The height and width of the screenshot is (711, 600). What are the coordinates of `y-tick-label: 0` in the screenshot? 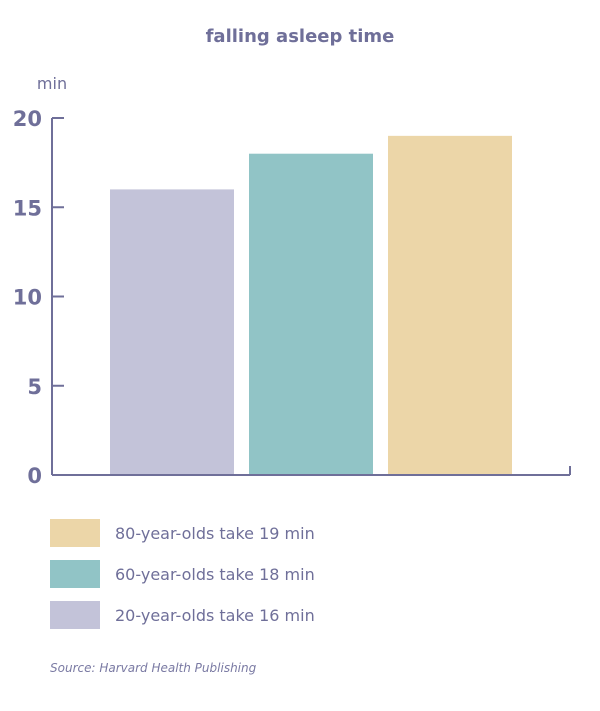 It's located at (34, 476).